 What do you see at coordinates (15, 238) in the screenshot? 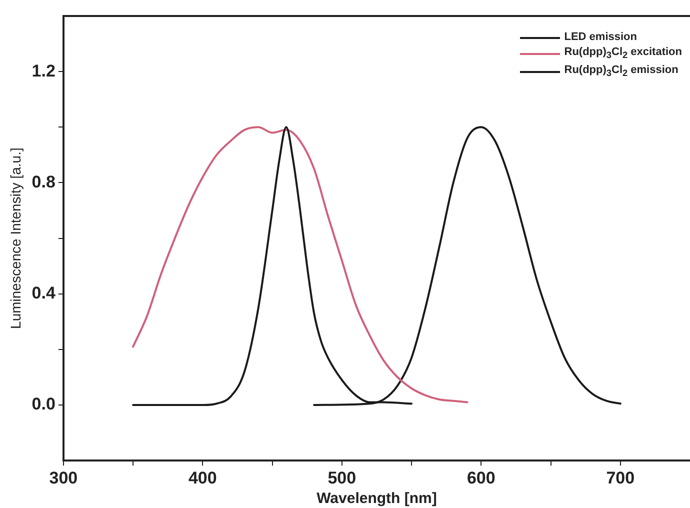
I see `y-axis-title: Luminescence Intensity [a.u.]` at bounding box center [15, 238].